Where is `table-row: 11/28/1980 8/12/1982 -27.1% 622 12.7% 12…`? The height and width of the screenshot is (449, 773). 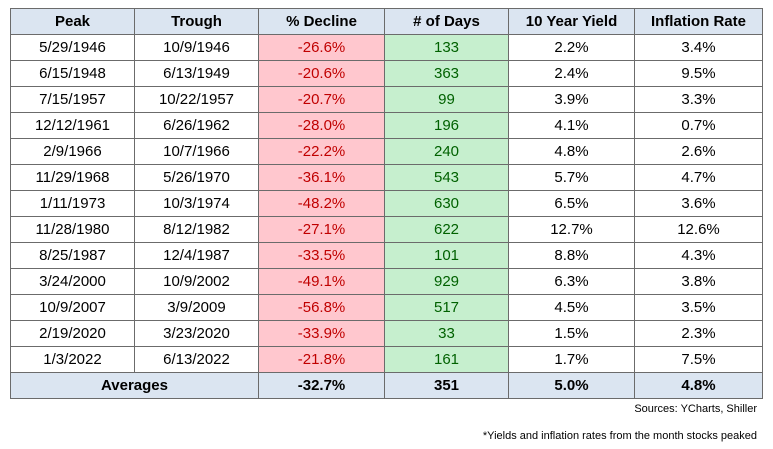 table-row: 11/28/1980 8/12/1982 -27.1% 622 12.7% 12… is located at coordinates (386, 229).